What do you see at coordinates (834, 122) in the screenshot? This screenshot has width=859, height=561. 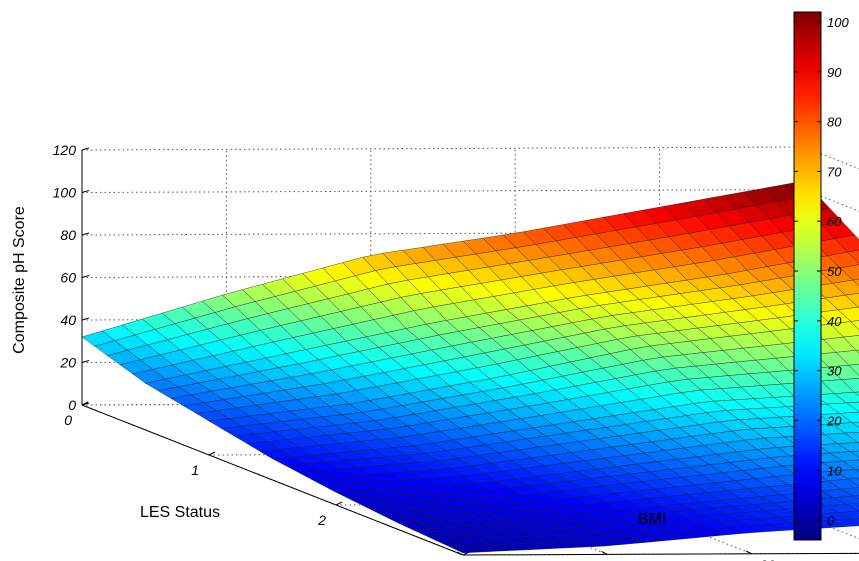 I see `colorbar-tick-label: 80` at bounding box center [834, 122].